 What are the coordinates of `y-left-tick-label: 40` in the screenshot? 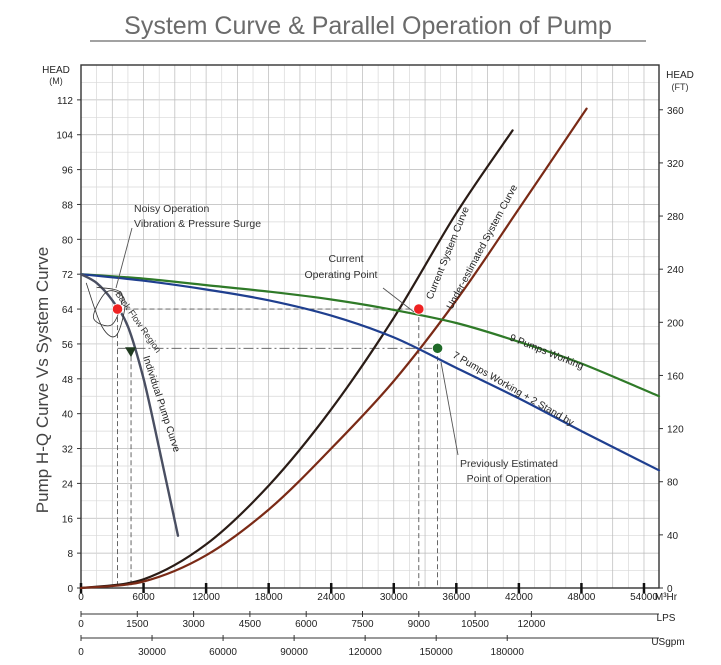 It's located at (68, 415).